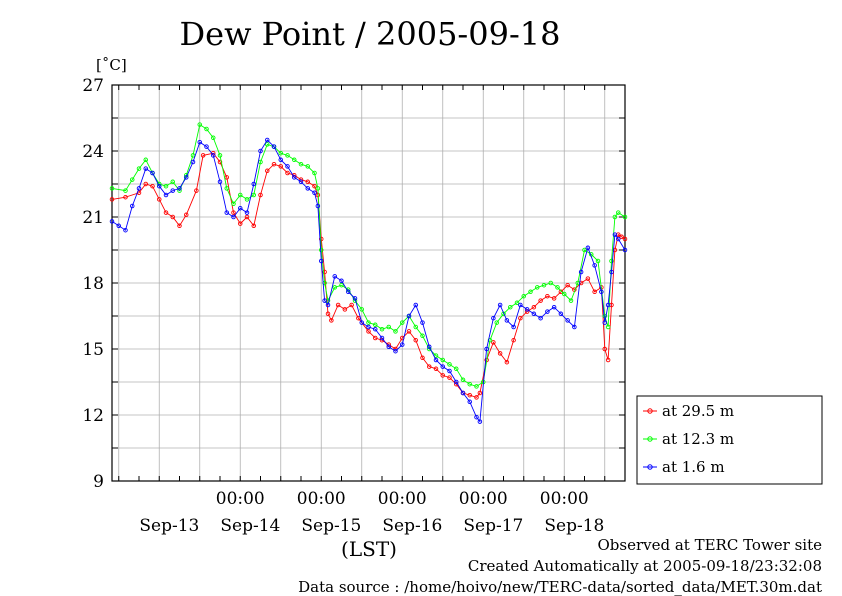 This screenshot has height=596, width=842. What do you see at coordinates (698, 439) in the screenshot?
I see `legend-label: at 12.3 m` at bounding box center [698, 439].